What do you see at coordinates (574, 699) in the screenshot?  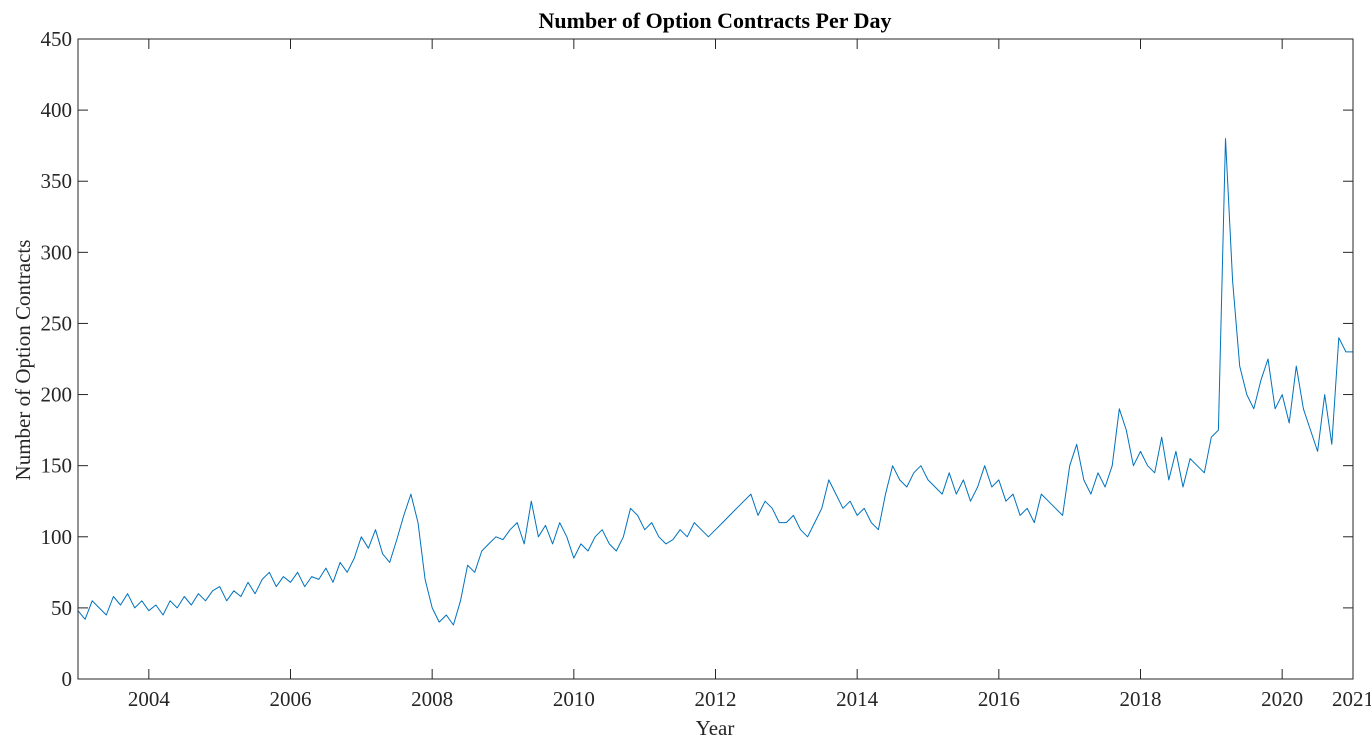 I see `x-tick-label: 2010` at bounding box center [574, 699].